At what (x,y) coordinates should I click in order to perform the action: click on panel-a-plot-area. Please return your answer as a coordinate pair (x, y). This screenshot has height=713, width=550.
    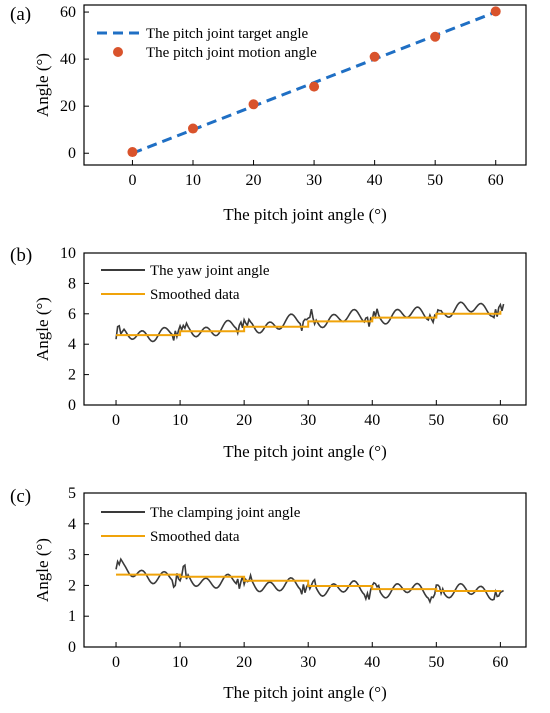
    Looking at the image, I should click on (314, 82).